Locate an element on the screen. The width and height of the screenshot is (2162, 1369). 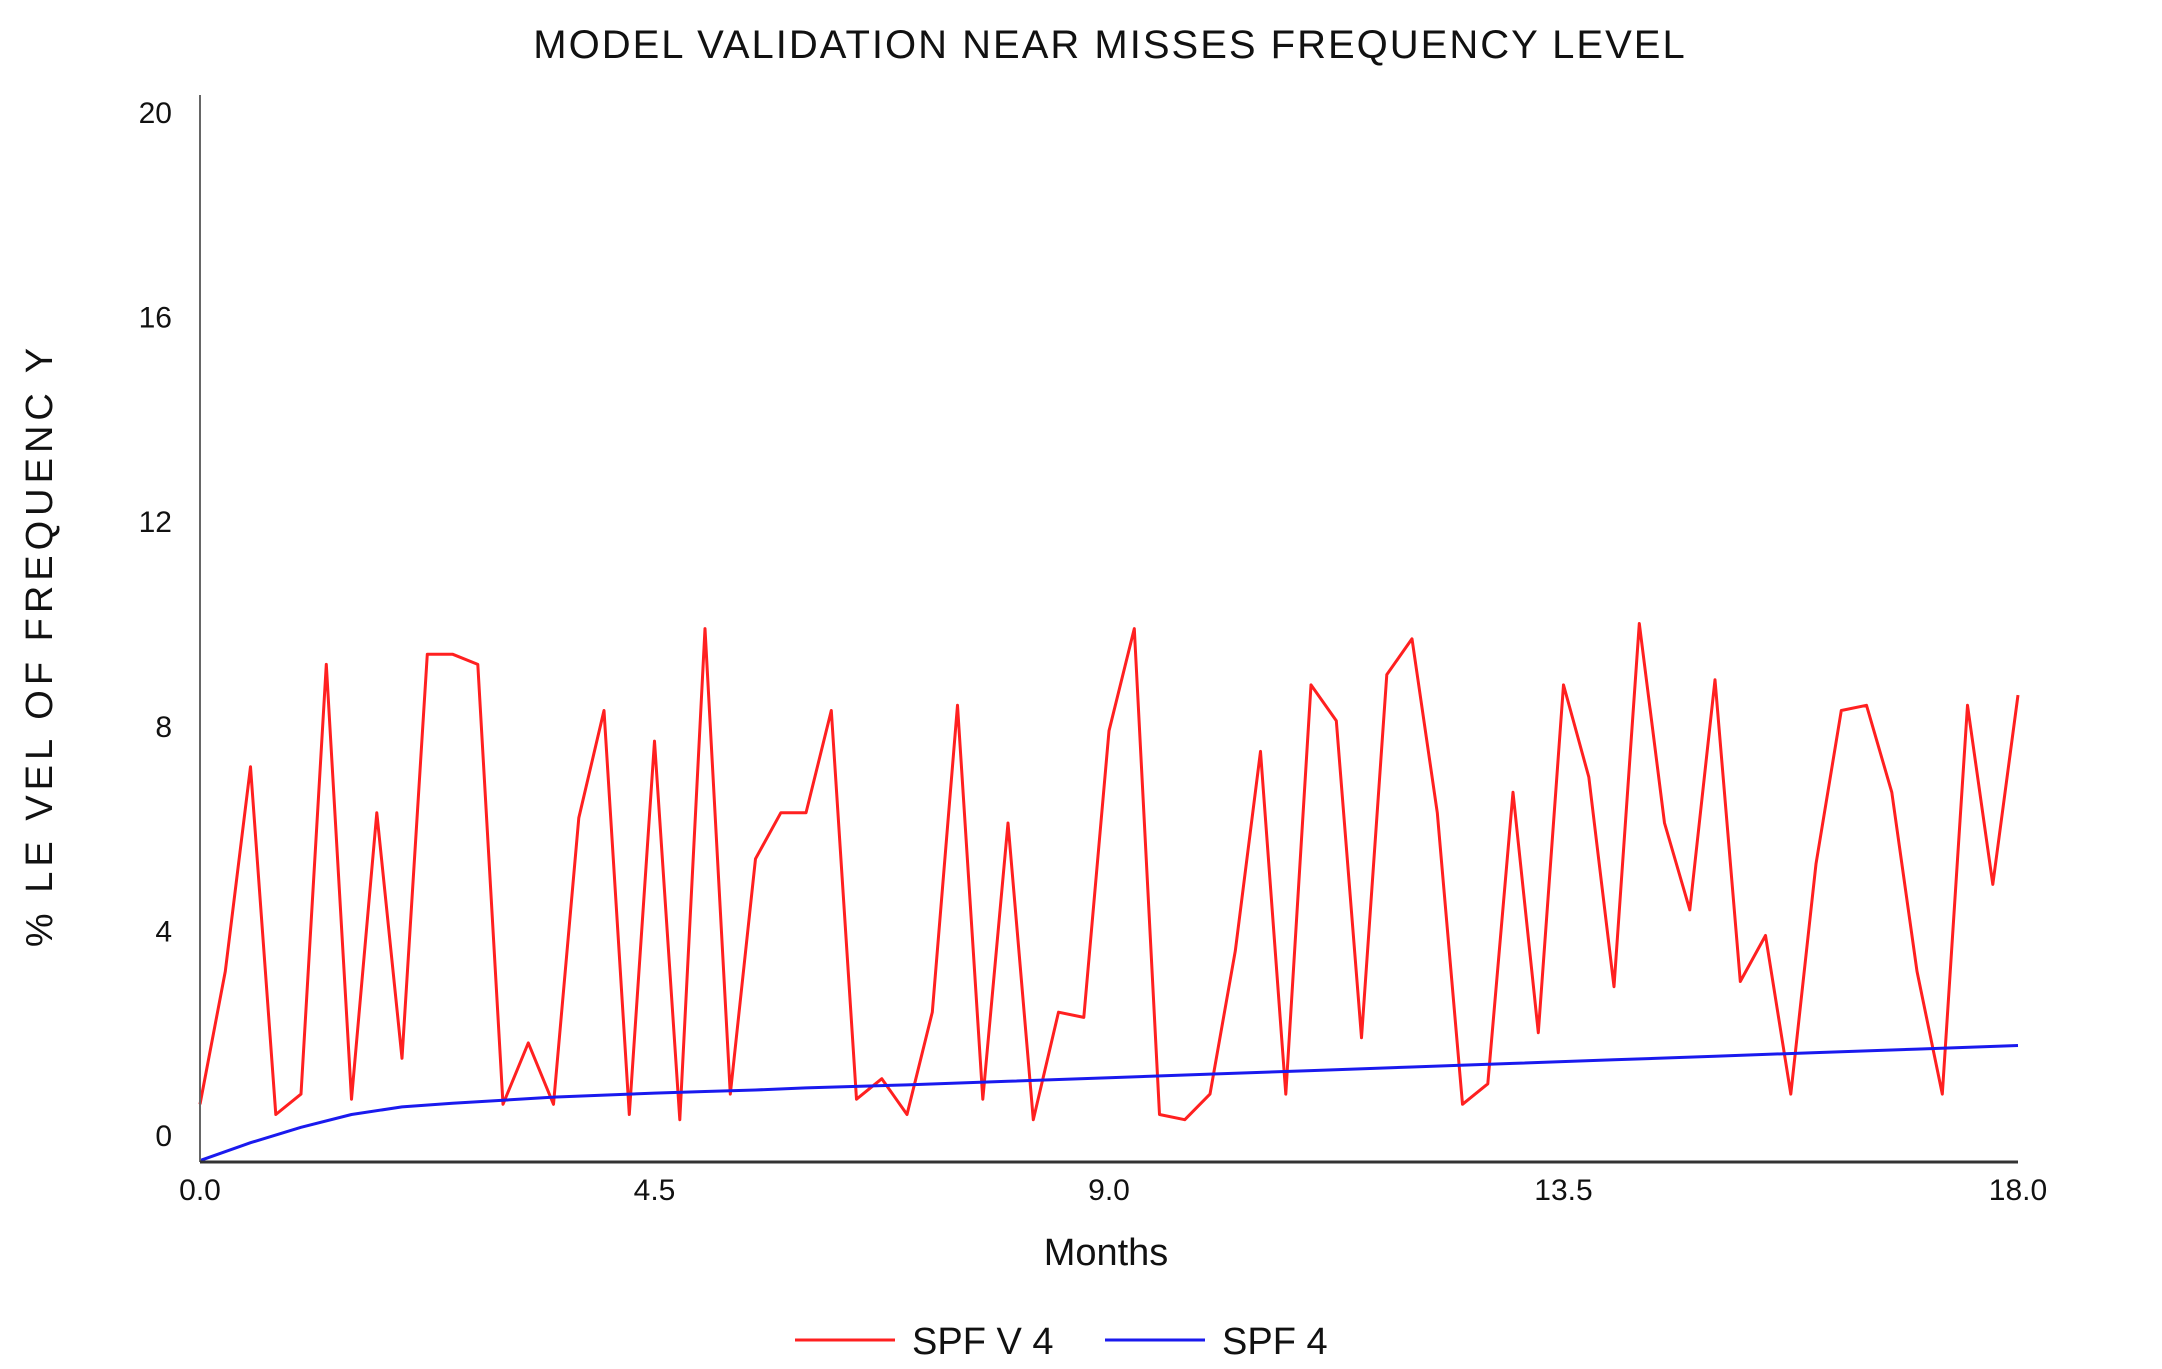
y-tick-label: 16 is located at coordinates (155, 318).